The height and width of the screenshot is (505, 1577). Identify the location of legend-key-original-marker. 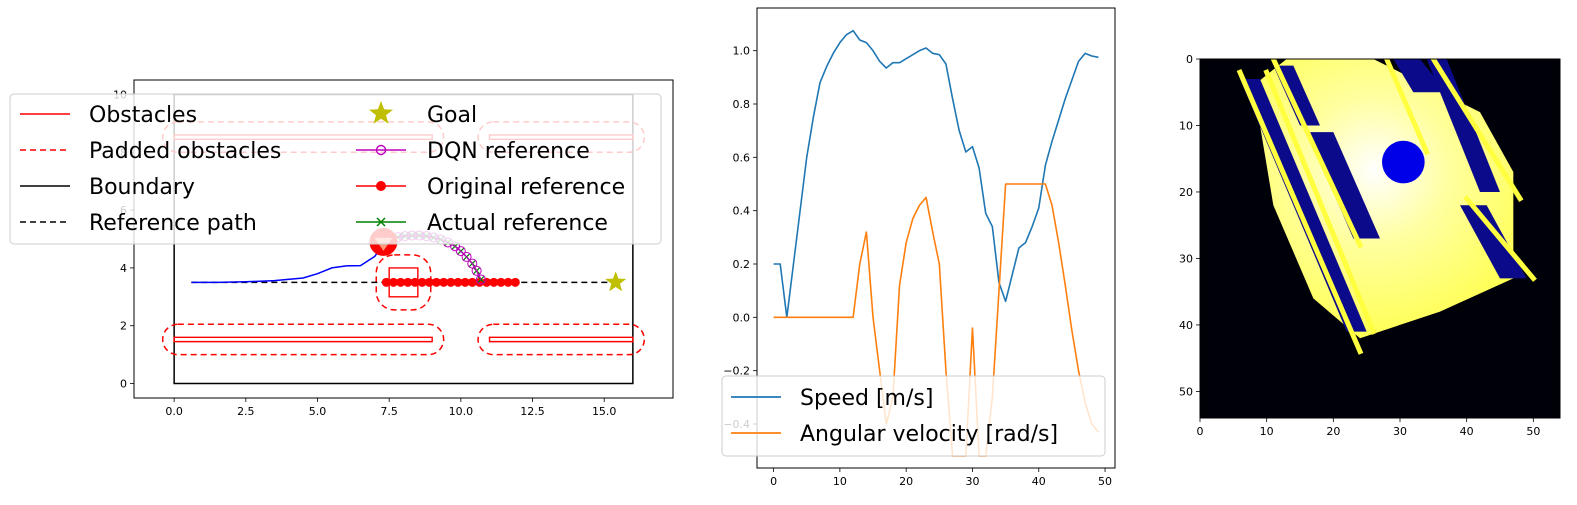
(381, 186).